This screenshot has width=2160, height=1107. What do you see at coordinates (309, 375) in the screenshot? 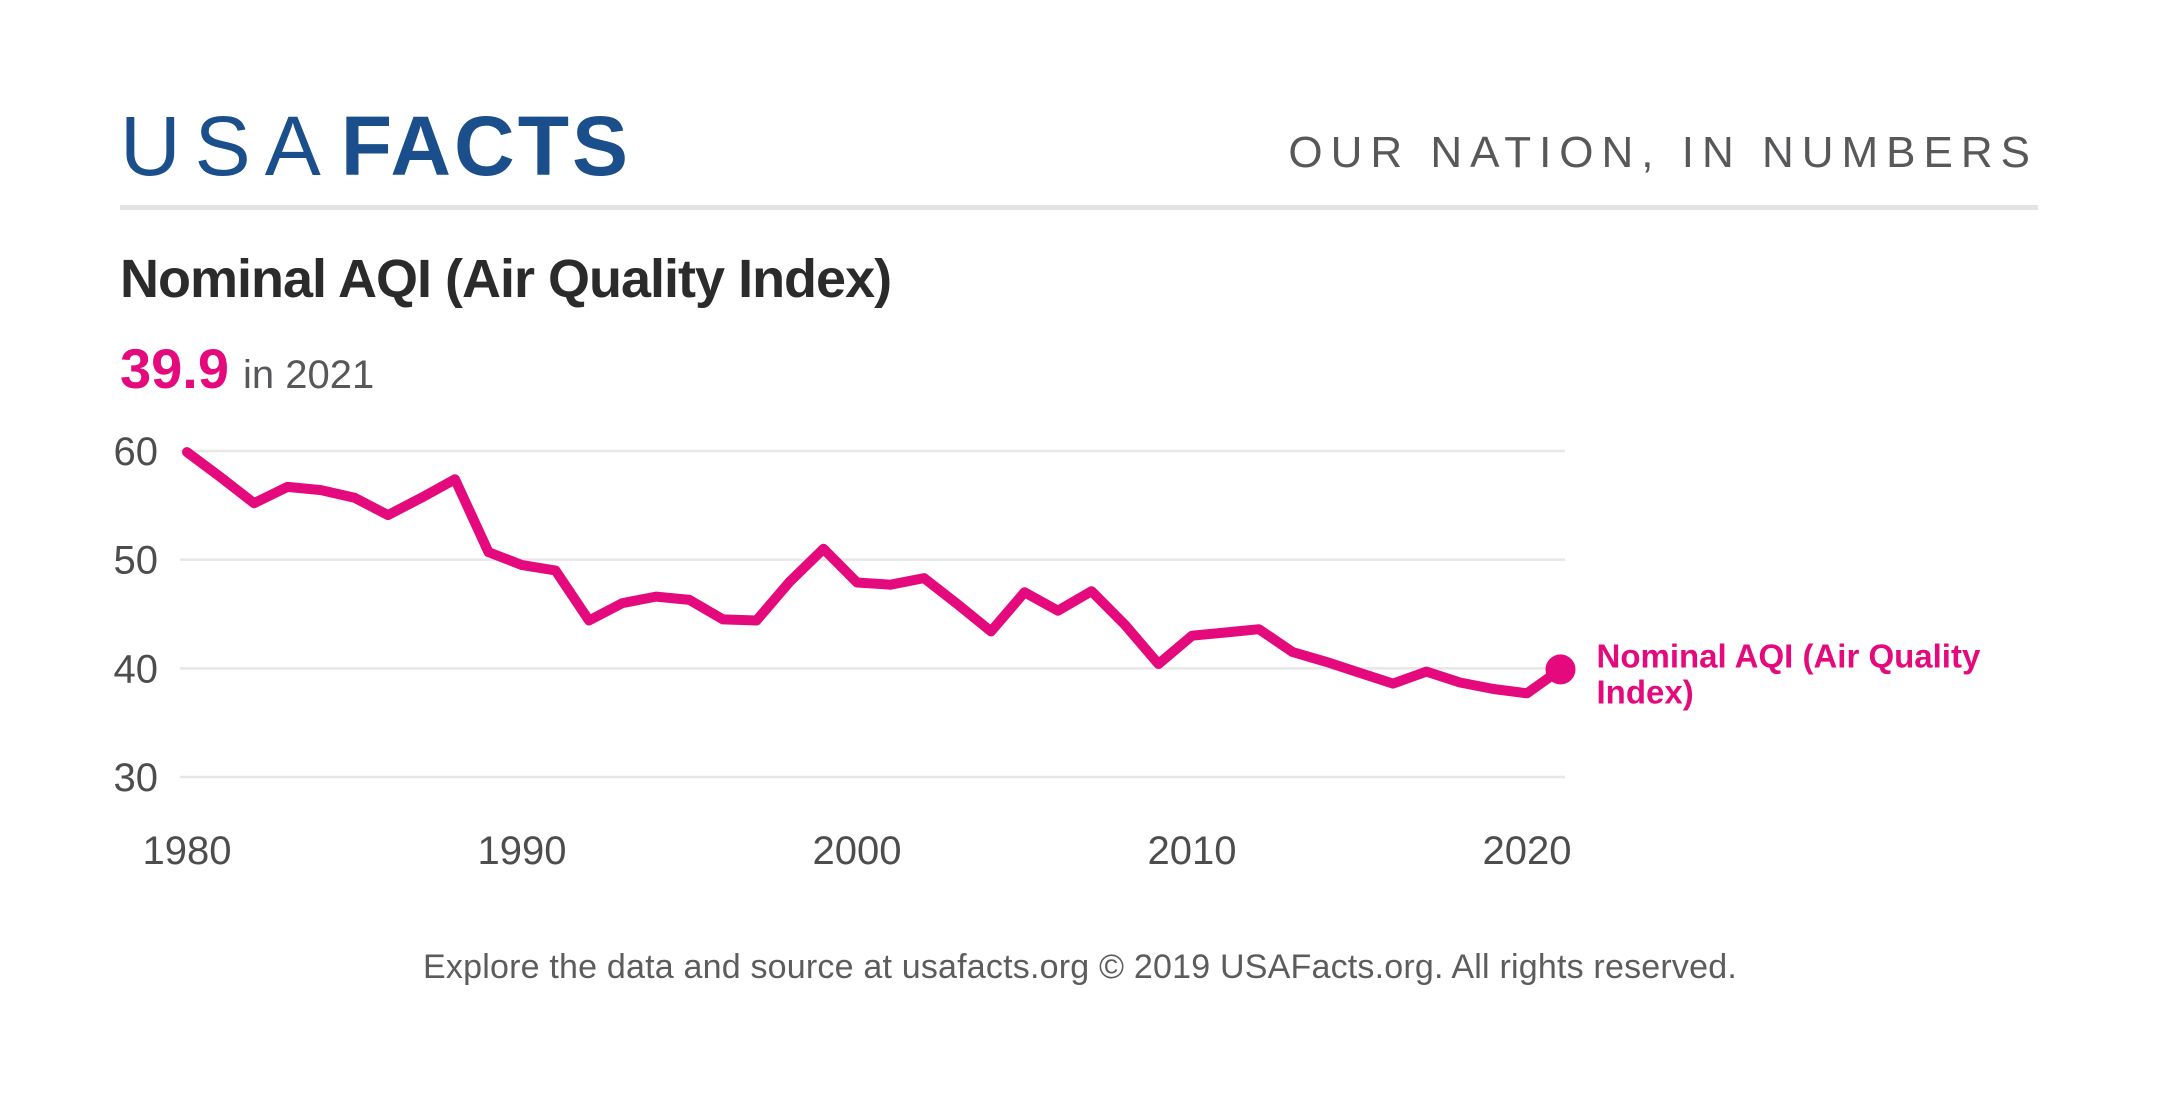
I see `highlight-suffix: in 2021` at bounding box center [309, 375].